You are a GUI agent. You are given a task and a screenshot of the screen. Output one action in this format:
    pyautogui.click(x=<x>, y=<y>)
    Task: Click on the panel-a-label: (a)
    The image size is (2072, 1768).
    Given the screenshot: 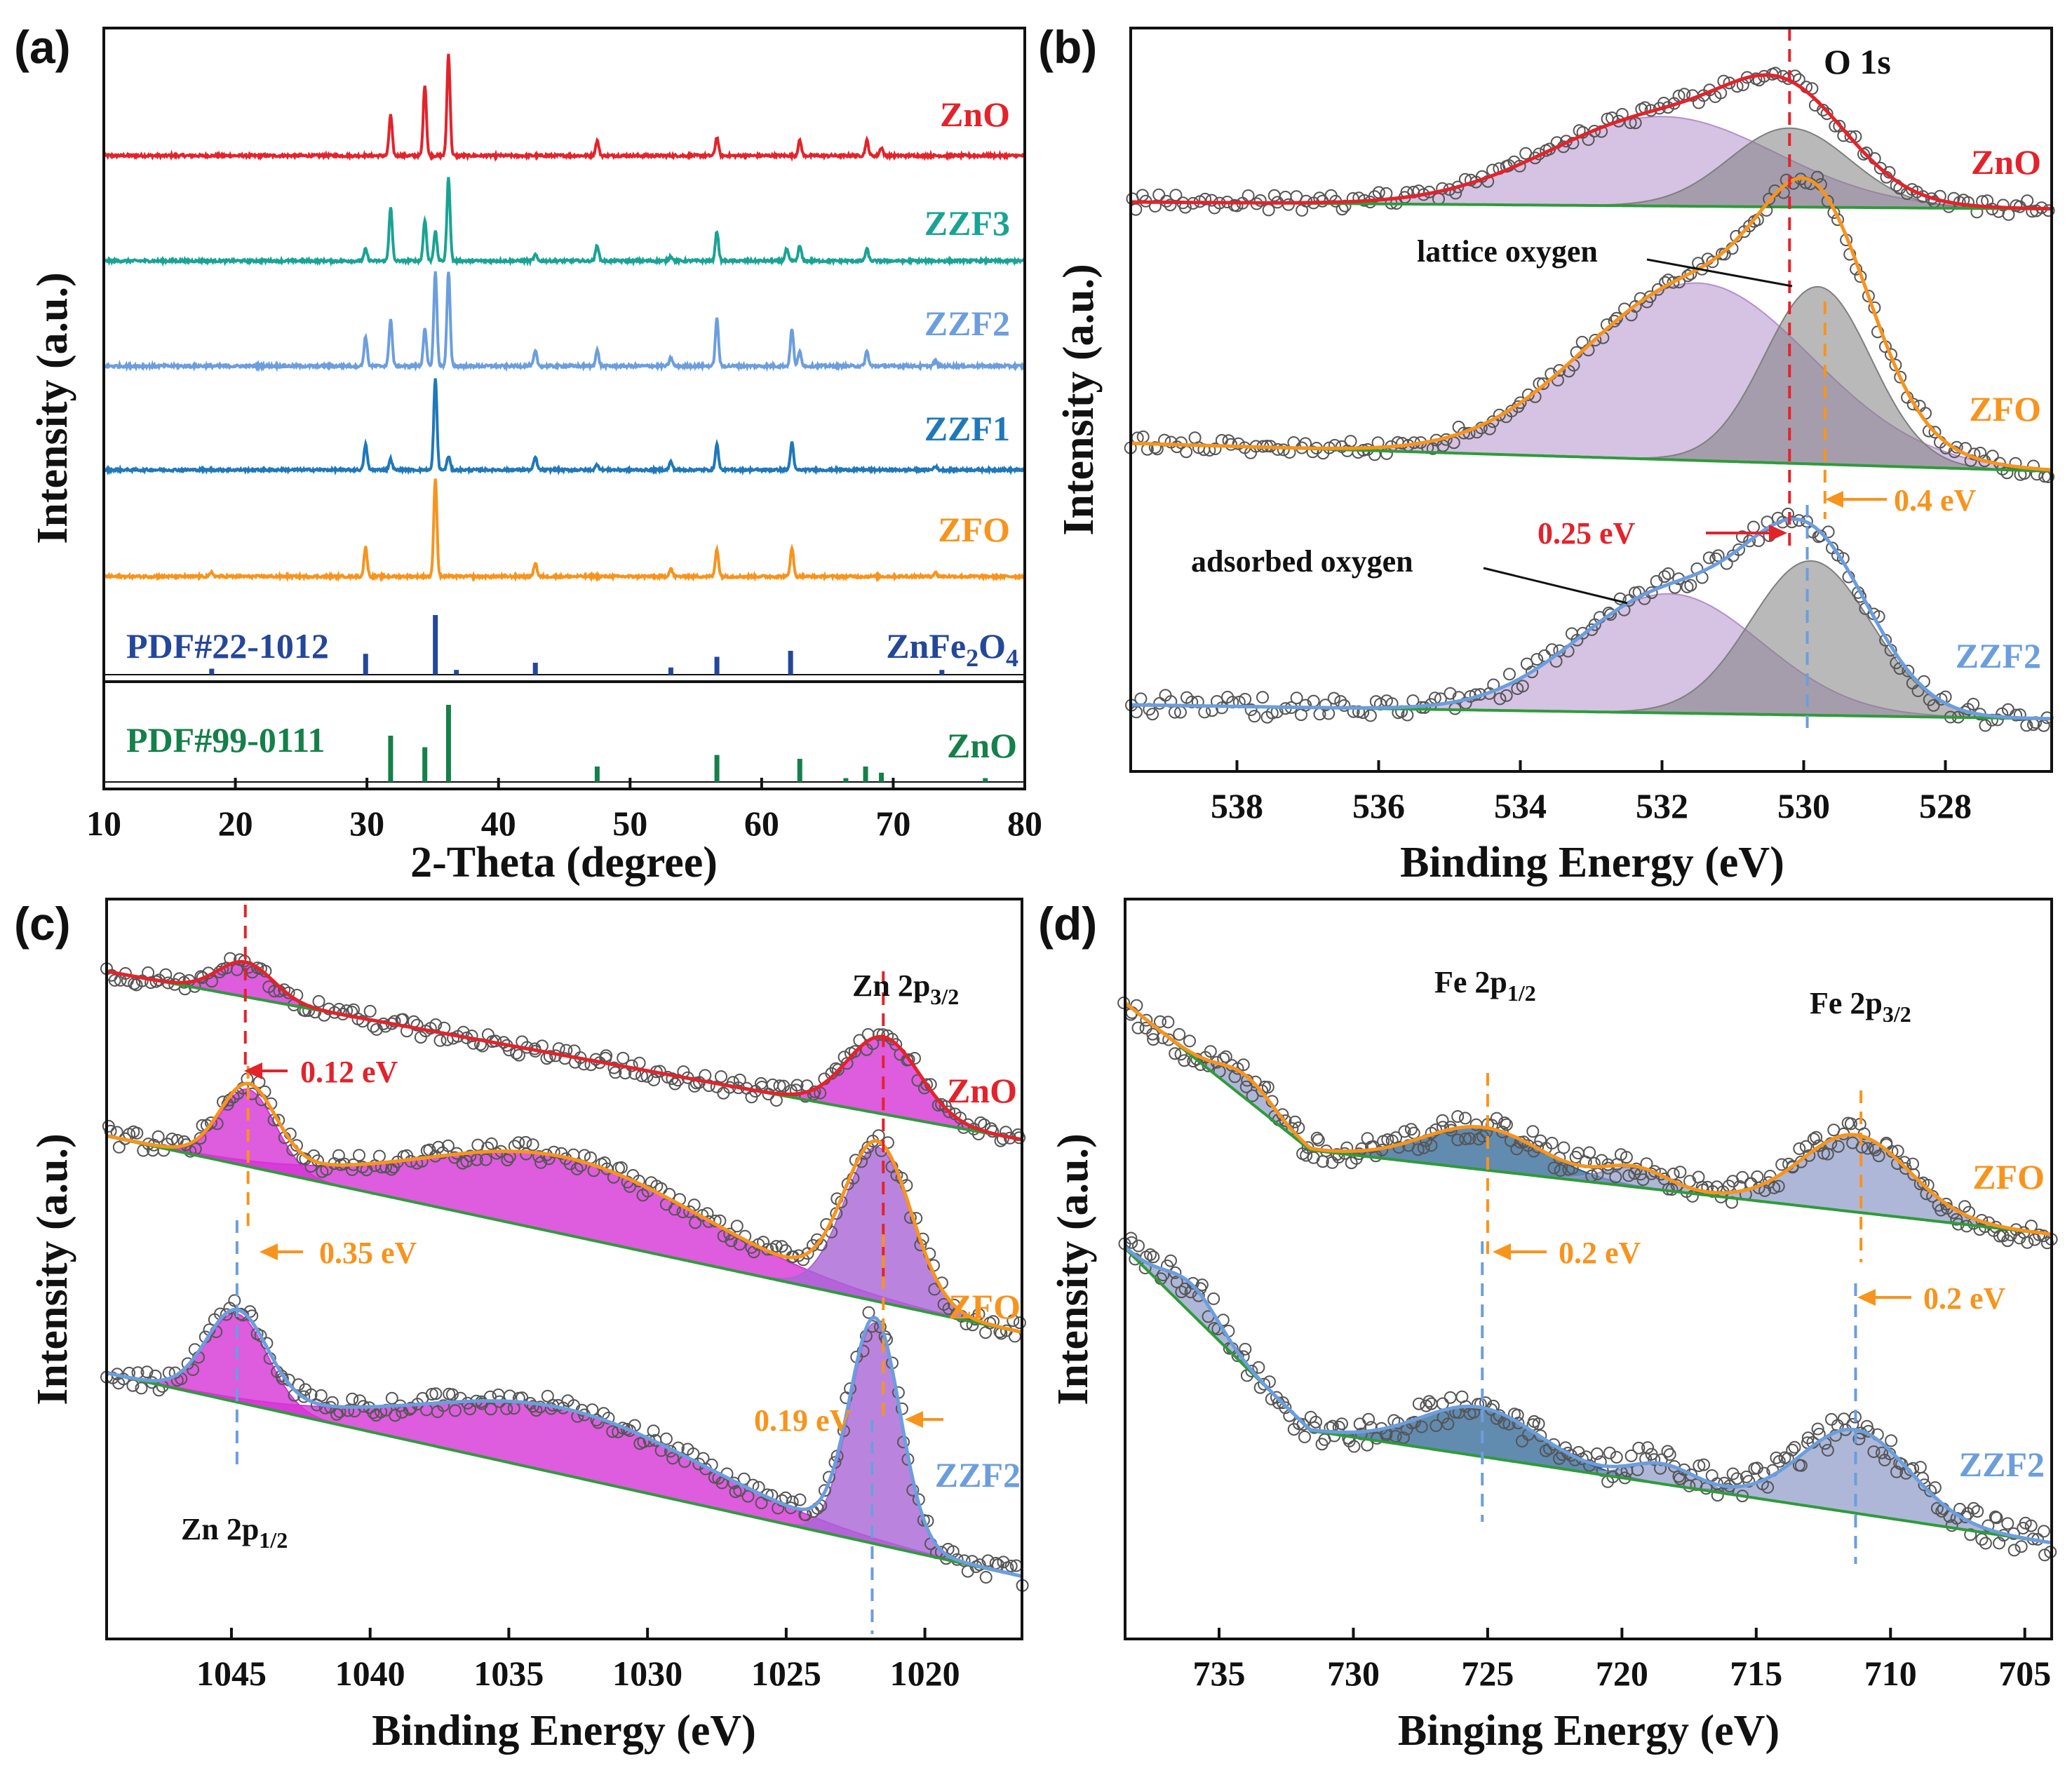 What is the action you would take?
    pyautogui.click(x=42, y=47)
    